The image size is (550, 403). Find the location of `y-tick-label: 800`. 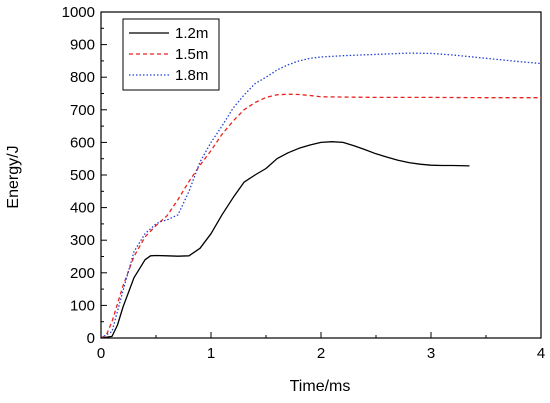

y-tick-label: 800 is located at coordinates (82, 77).